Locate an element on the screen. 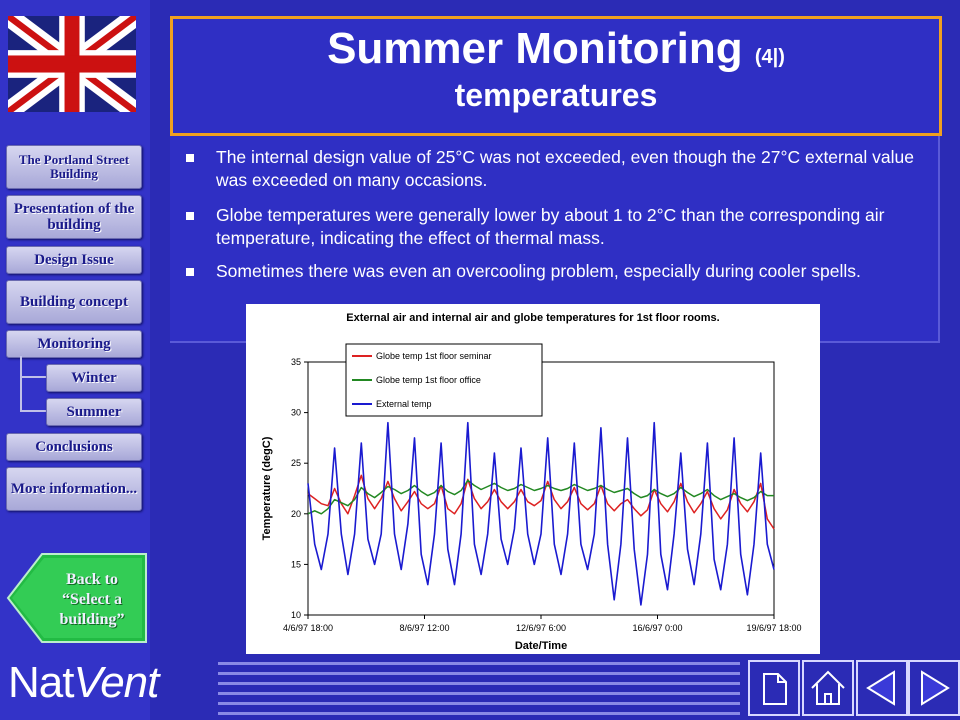 Image resolution: width=960 pixels, height=720 pixels. nav-building-concept: Building concept is located at coordinates (74, 302).